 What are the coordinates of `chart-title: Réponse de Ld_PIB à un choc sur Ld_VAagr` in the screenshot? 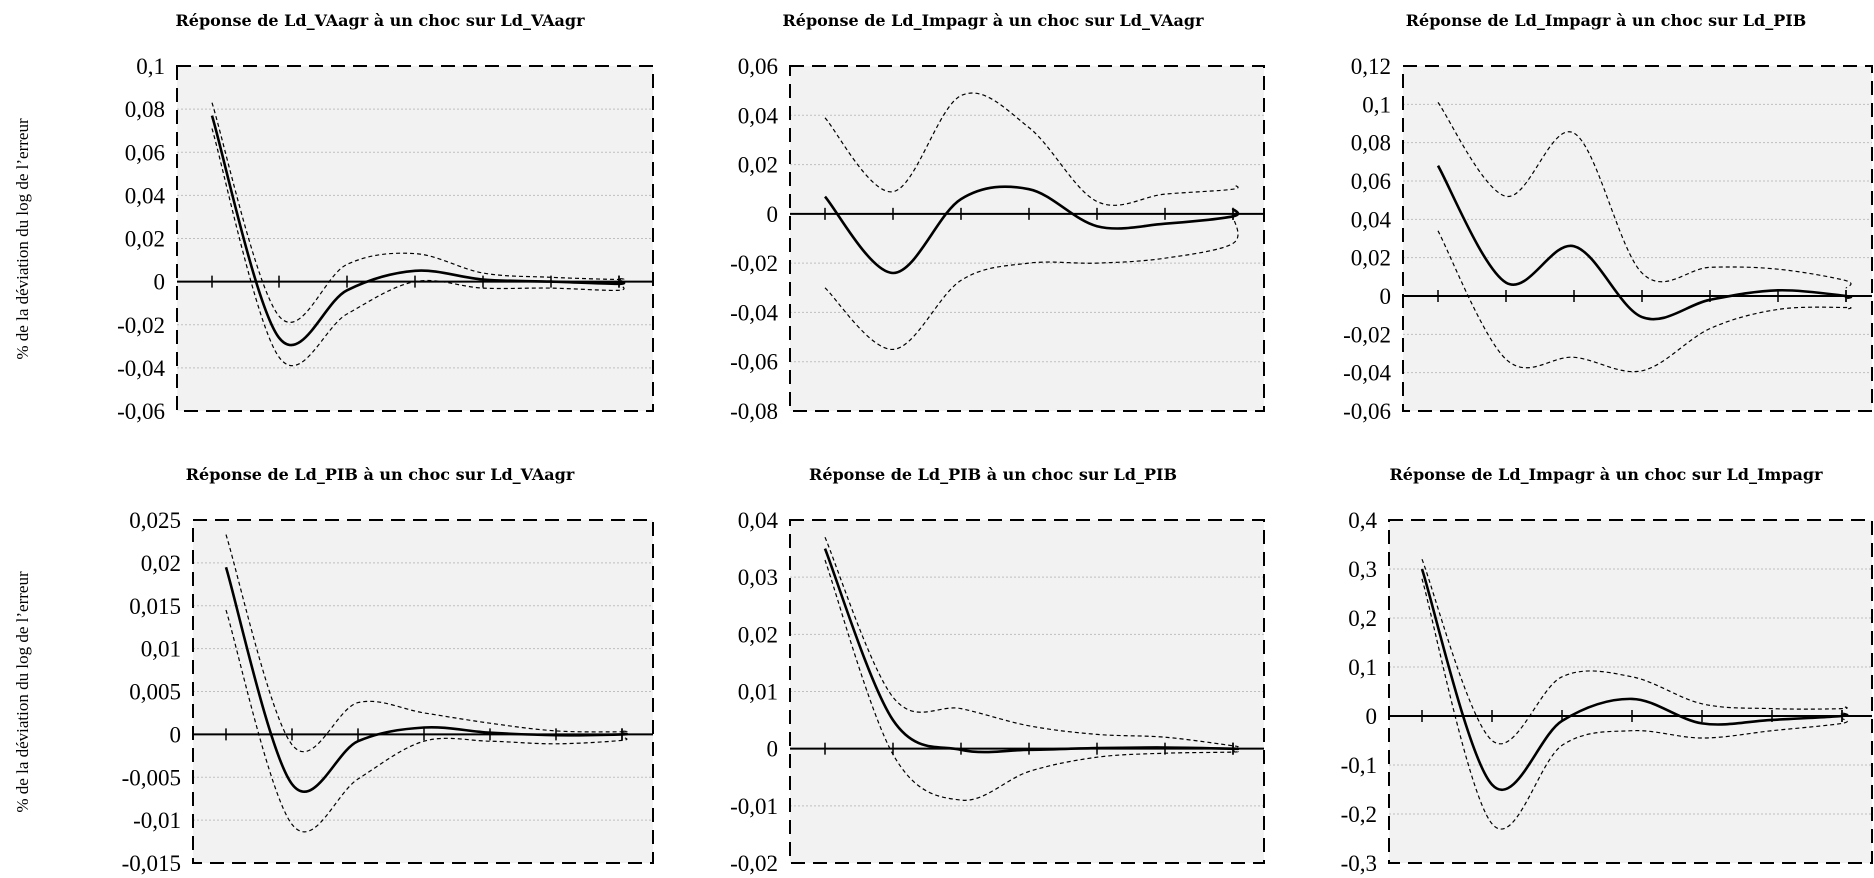 It's located at (380, 474).